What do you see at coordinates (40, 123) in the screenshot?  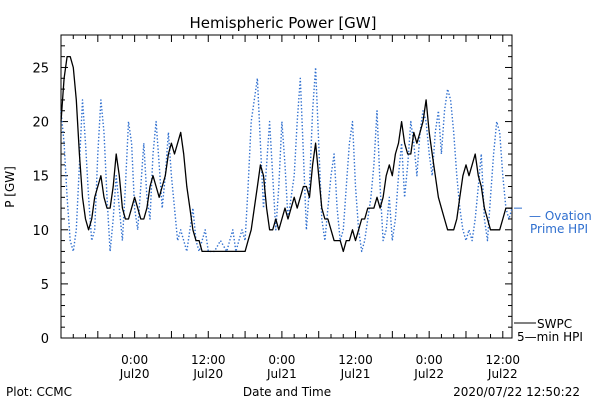 I see `y-tick-label: 20` at bounding box center [40, 123].